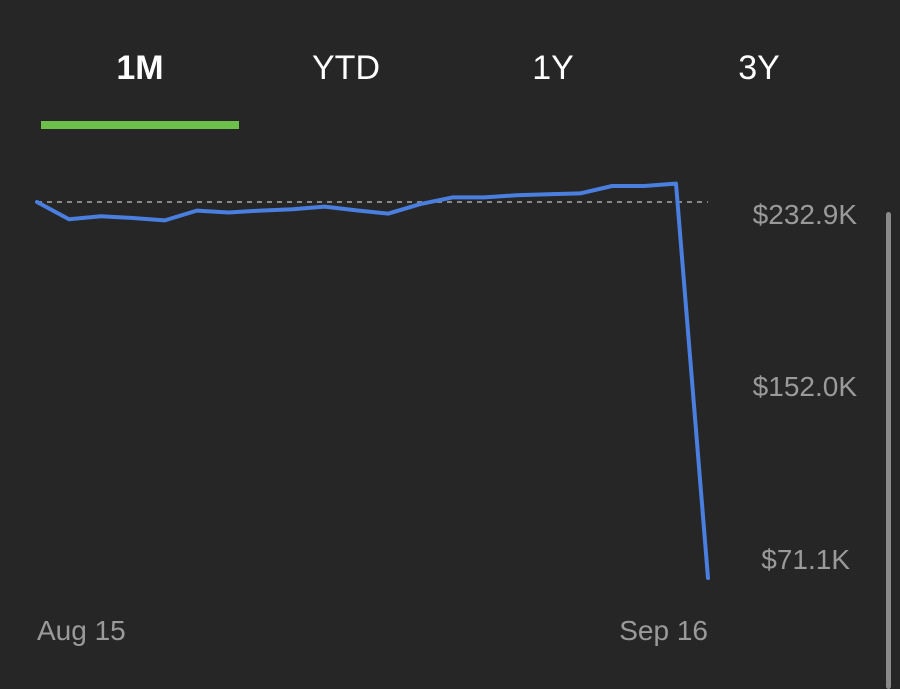 This screenshot has width=900, height=689. What do you see at coordinates (450, 70) in the screenshot?
I see `time-range-tabs: 1M YTD 1Y 3Y` at bounding box center [450, 70].